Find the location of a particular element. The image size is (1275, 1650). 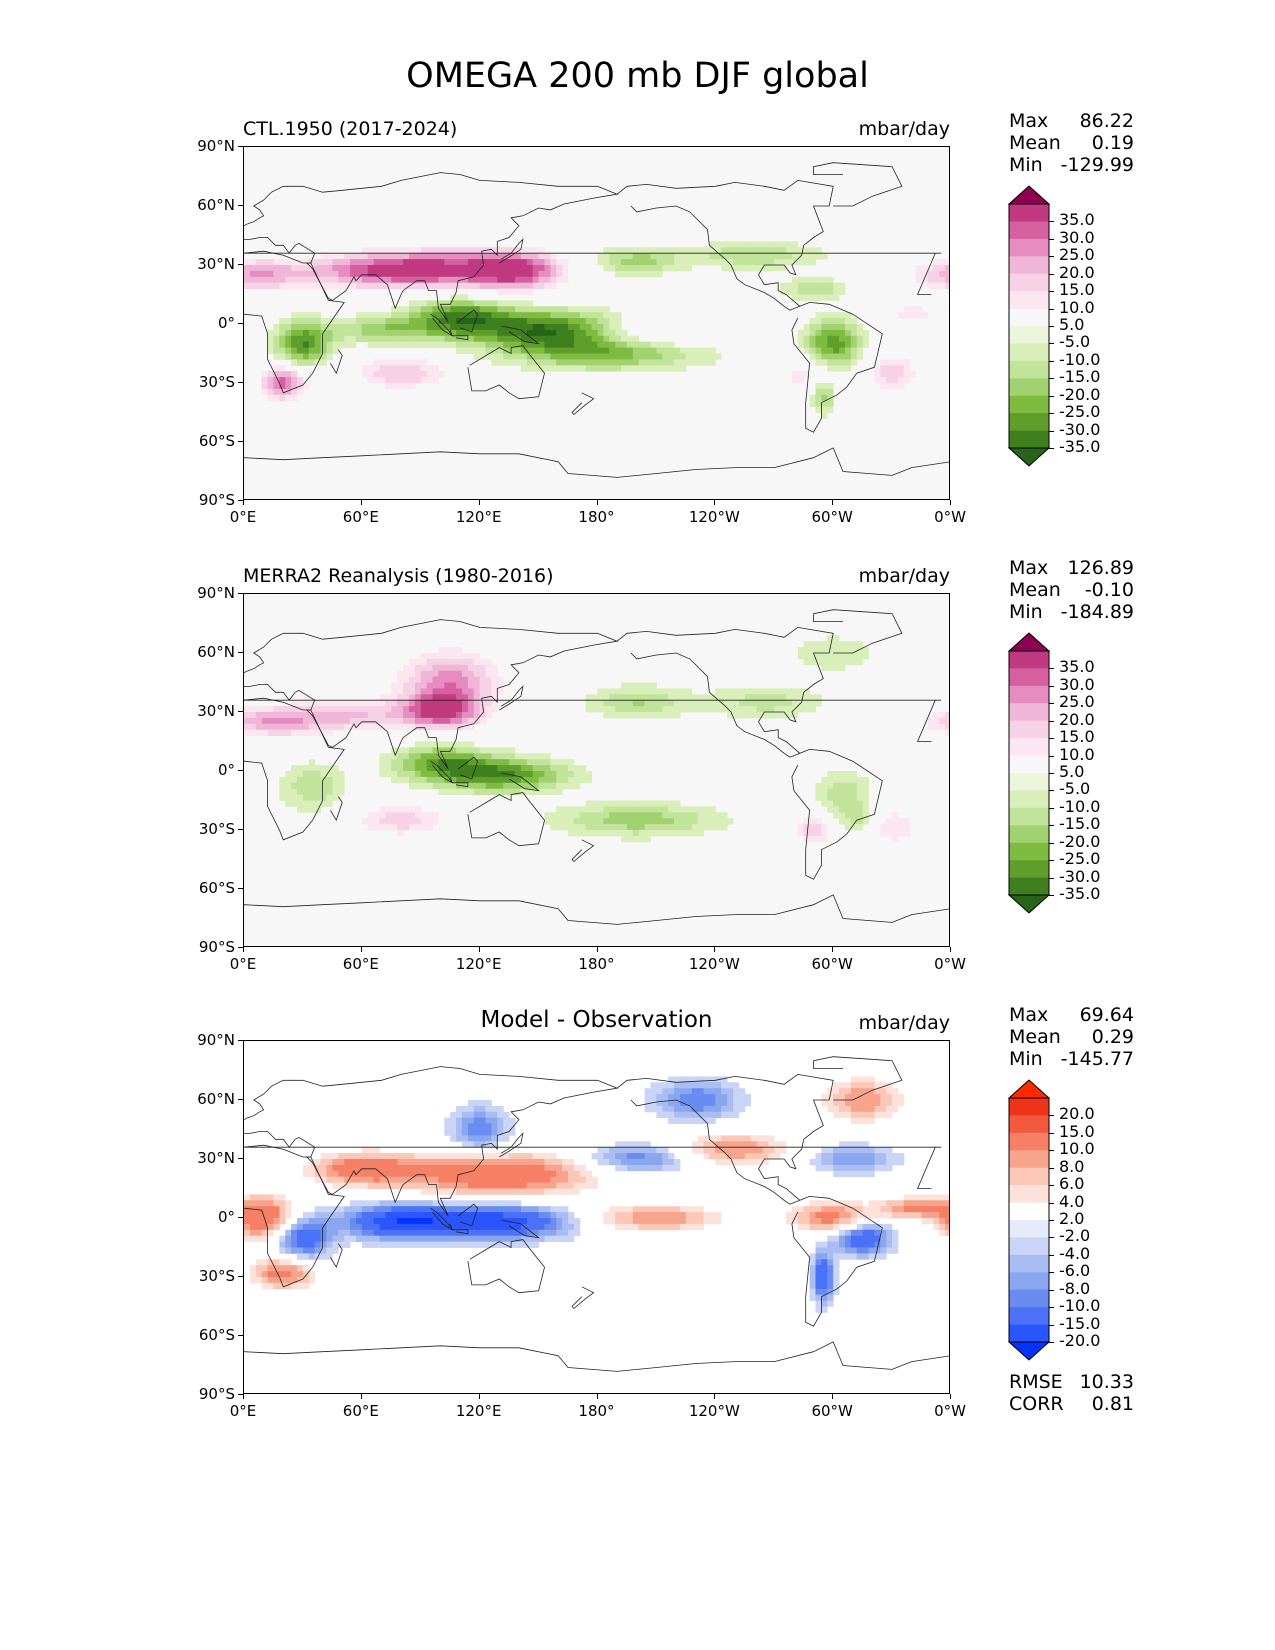

lon-tick-mark is located at coordinates (715, 502).